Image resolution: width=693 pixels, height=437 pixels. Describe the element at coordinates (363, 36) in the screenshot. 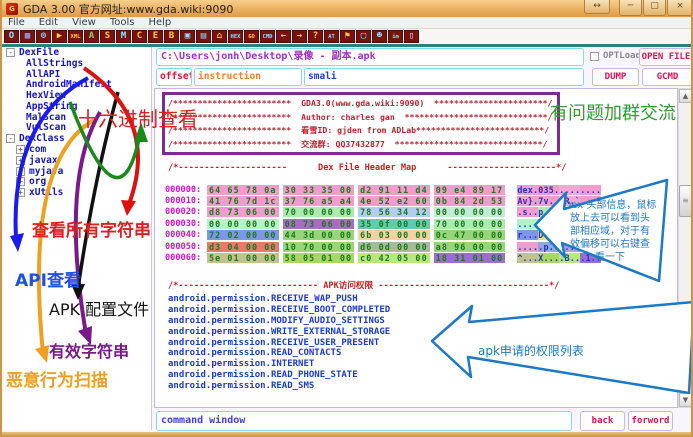

I see `monitor-icon: ▢` at that location.